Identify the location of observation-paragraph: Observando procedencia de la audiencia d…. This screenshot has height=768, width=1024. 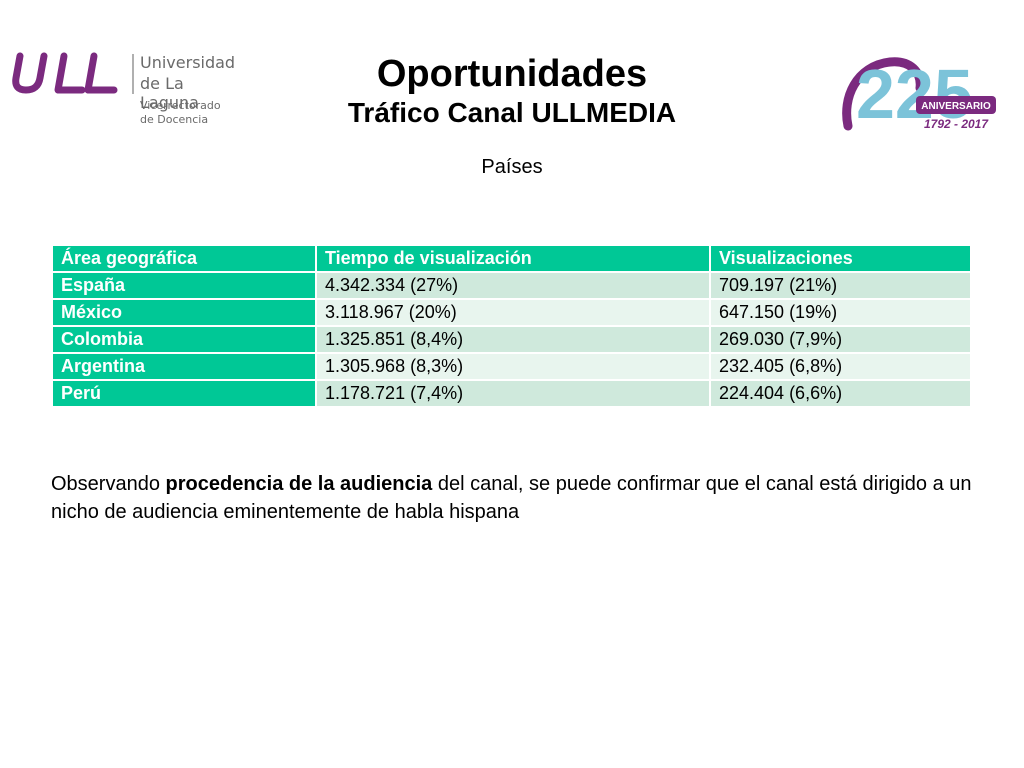
(526, 498).